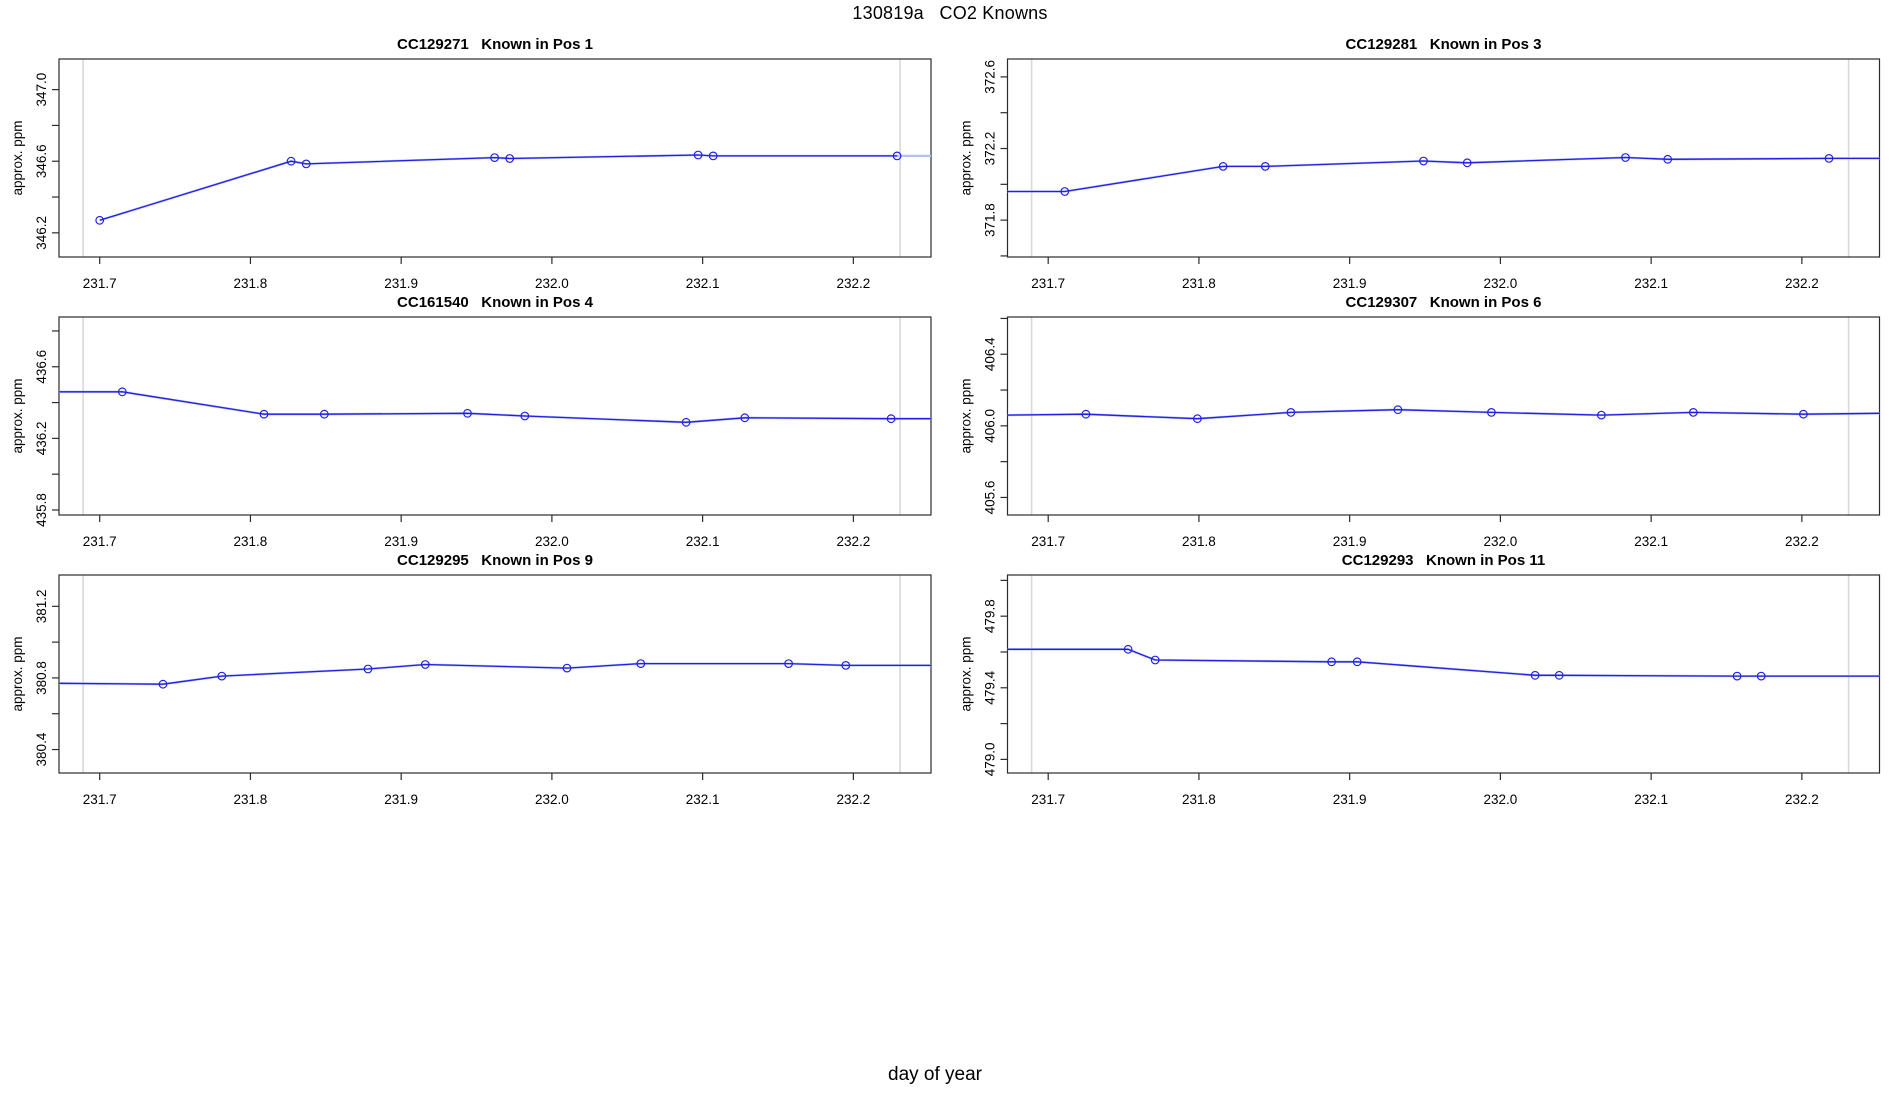 The height and width of the screenshot is (1100, 1900). What do you see at coordinates (495, 44) in the screenshot?
I see `panel-title: CC129271 Known in Pos 1` at bounding box center [495, 44].